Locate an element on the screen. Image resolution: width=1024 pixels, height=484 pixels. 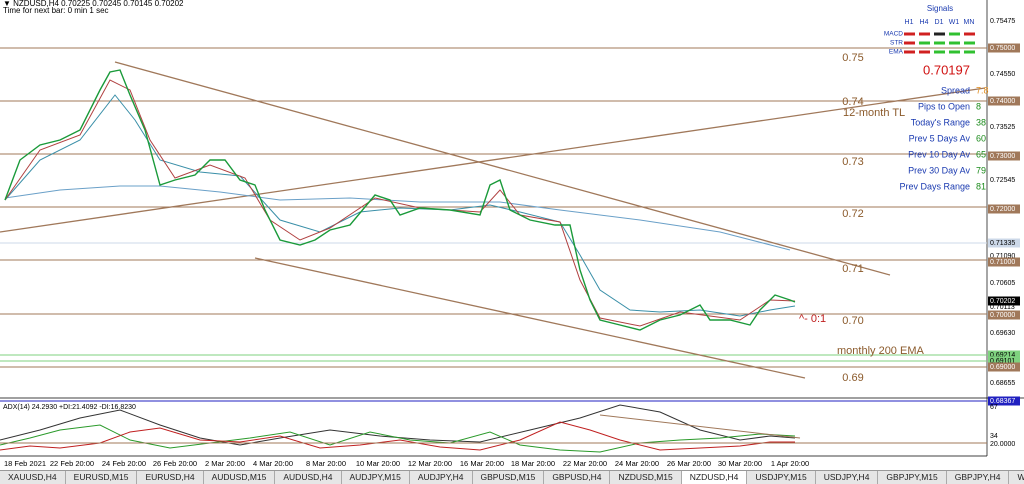
signal-row: EMA is located at coordinates (896, 52).